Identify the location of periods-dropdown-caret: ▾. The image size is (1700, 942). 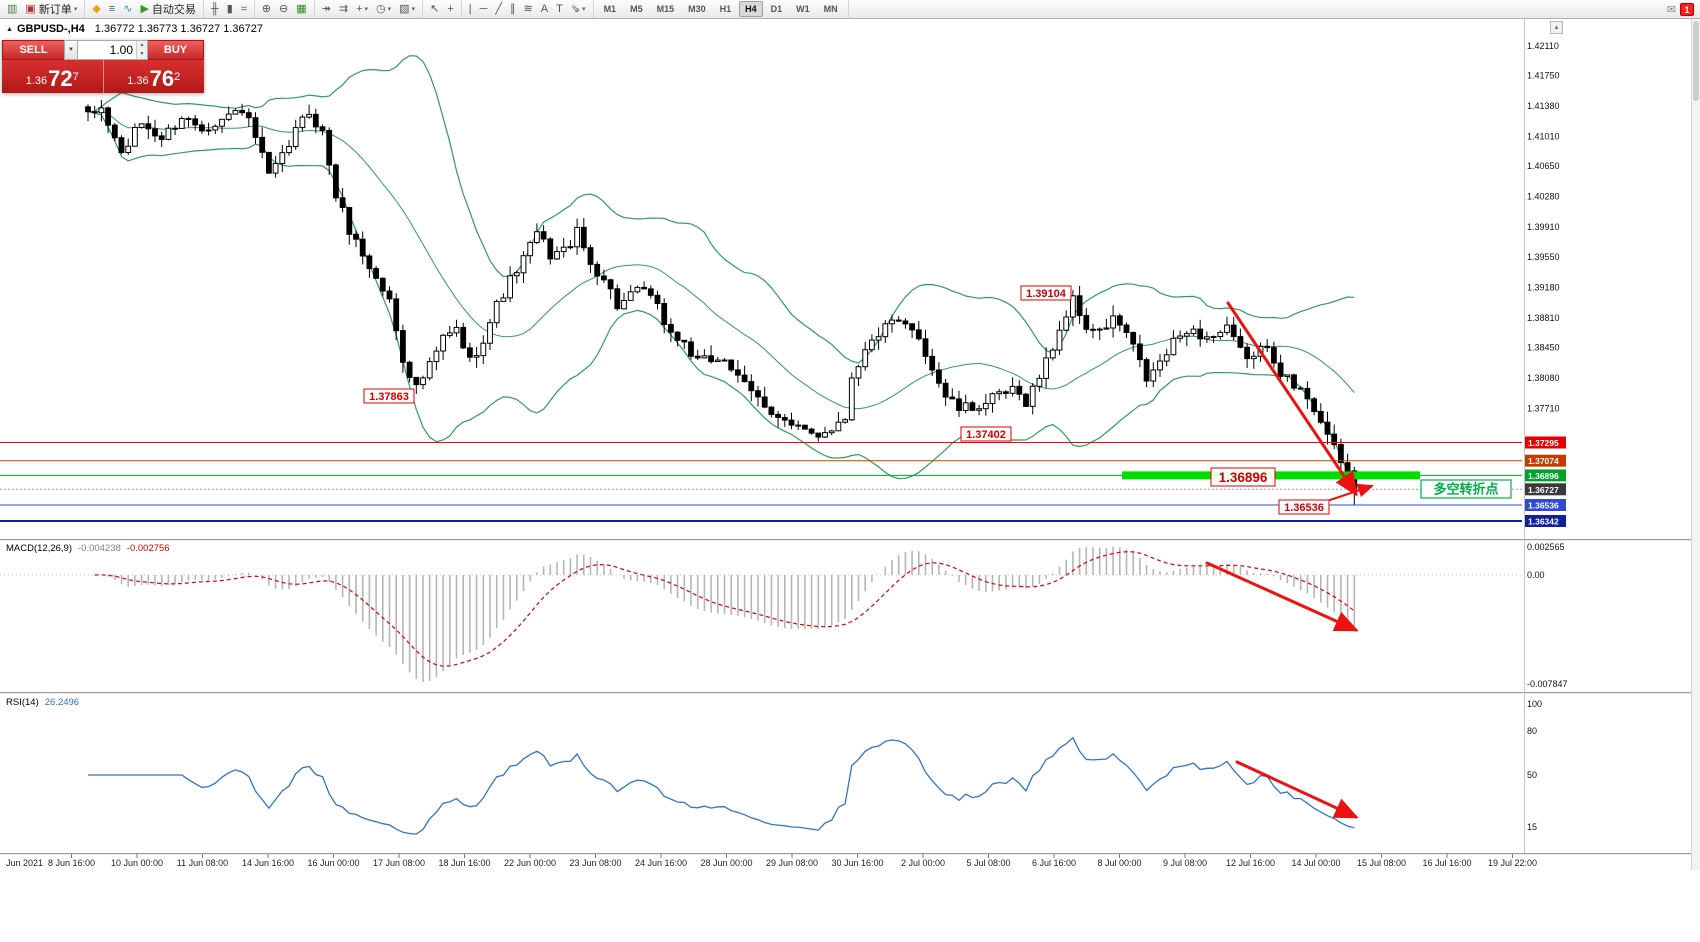
(389, 9).